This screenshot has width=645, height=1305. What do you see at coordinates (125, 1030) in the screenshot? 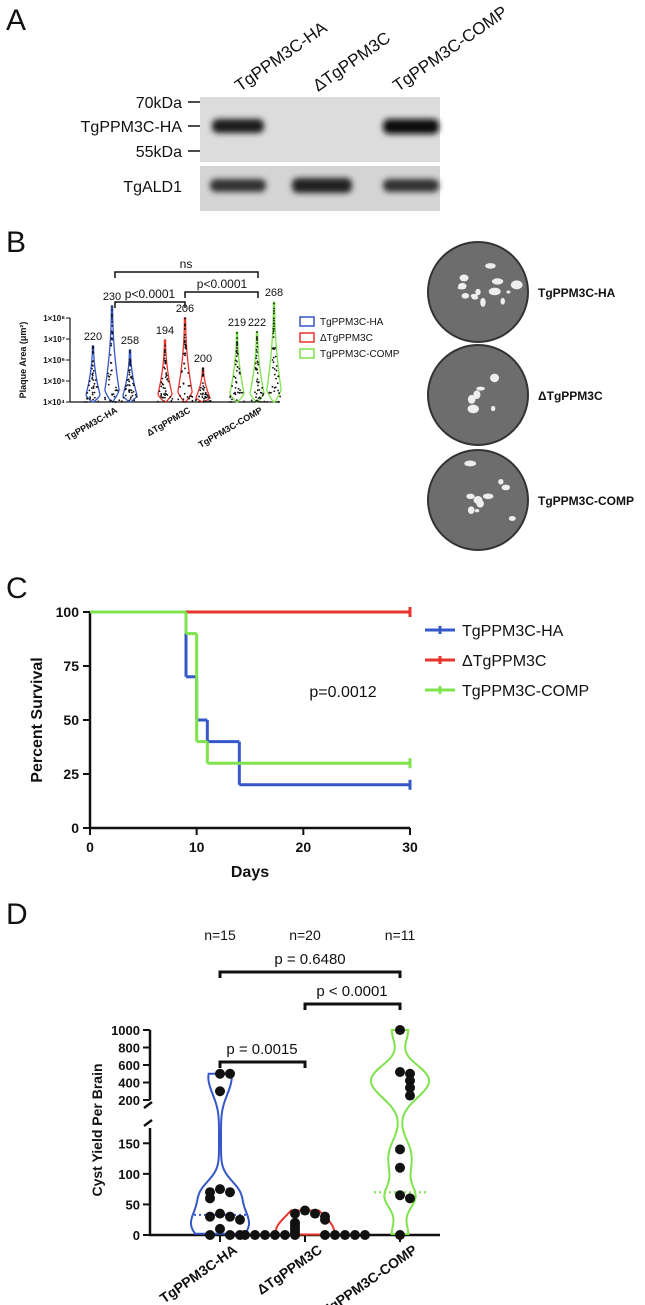
I see `y-tick-label: 1000` at bounding box center [125, 1030].